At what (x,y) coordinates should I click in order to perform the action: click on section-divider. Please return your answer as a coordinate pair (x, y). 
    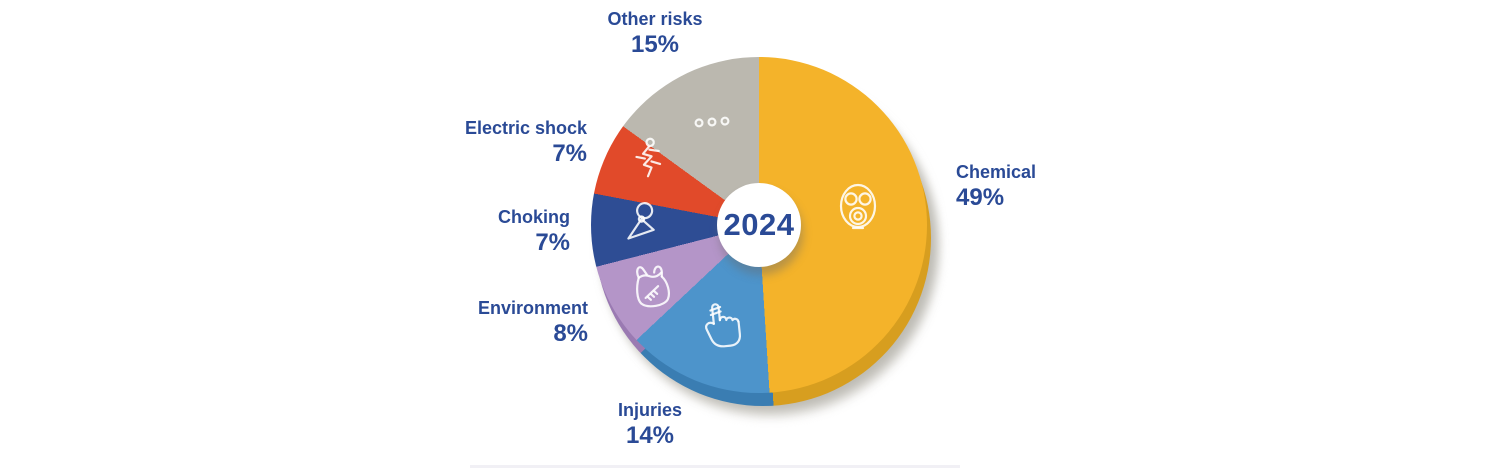
    Looking at the image, I should click on (715, 466).